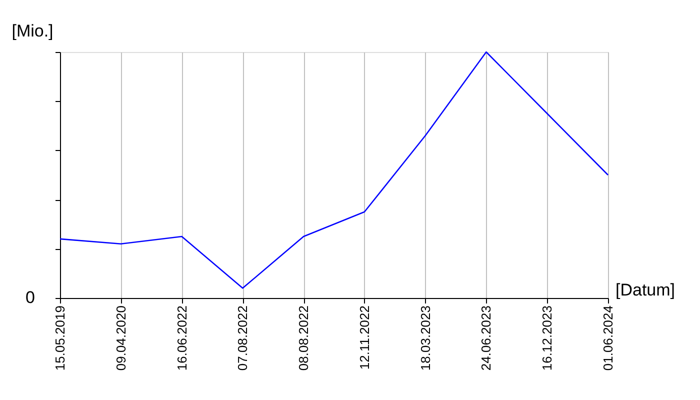 The image size is (700, 400). What do you see at coordinates (608, 338) in the screenshot?
I see `x-tick-label: 01.06.2024` at bounding box center [608, 338].